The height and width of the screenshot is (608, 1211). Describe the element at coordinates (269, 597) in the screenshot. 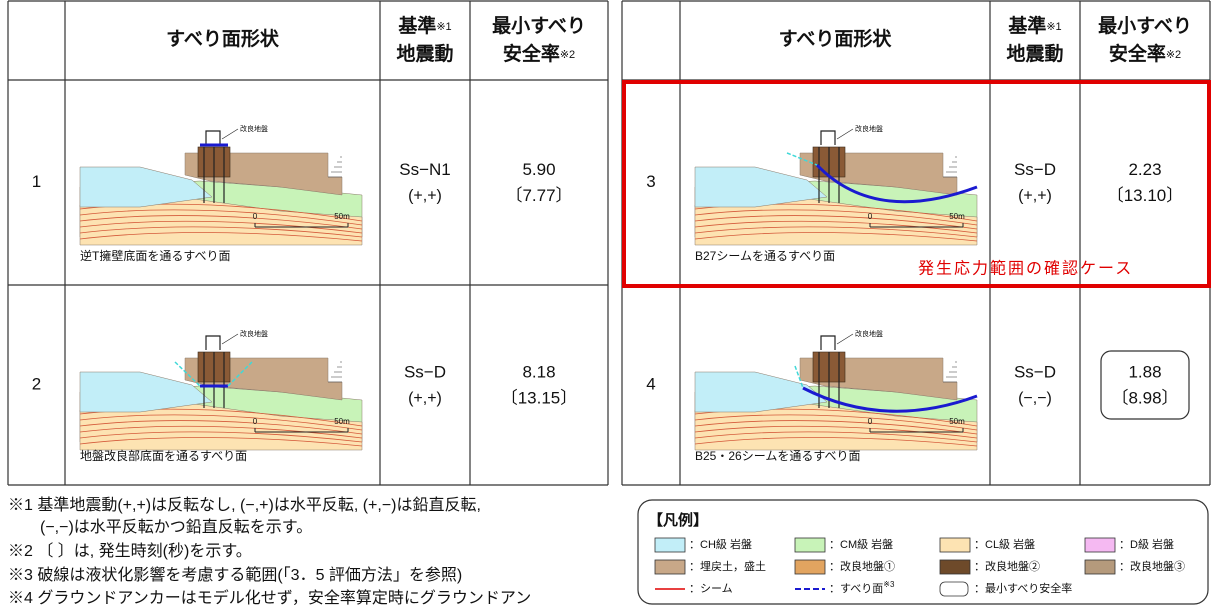

I see `note: ※4 グラウンドアンカーはモデル化せず，安全率算定時にグラウンドアン` at that location.